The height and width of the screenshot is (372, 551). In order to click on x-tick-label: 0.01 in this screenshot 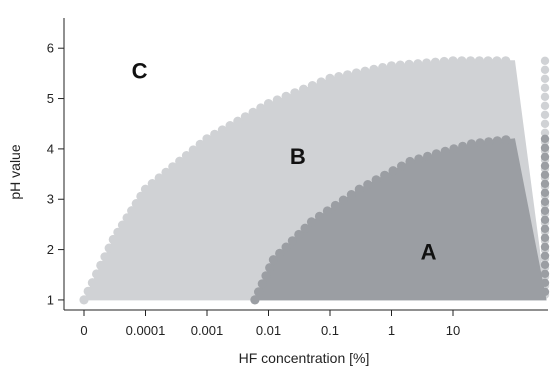, I will do `click(268, 330)`.